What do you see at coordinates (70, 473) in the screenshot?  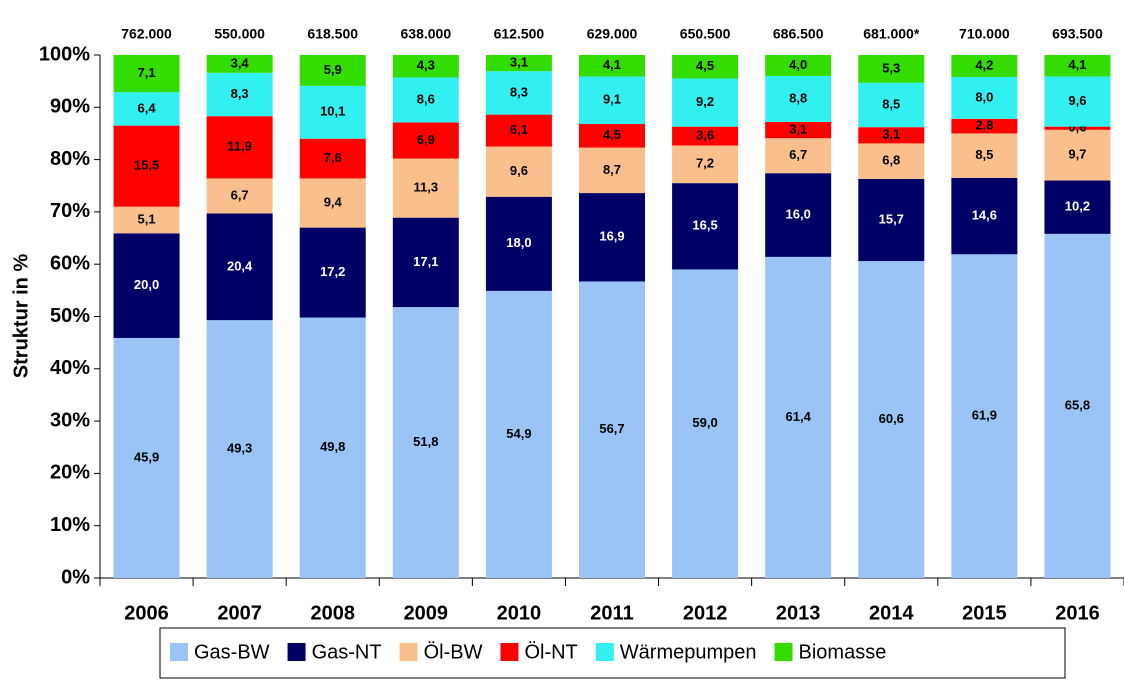 I see `y-tick-label: 20%` at bounding box center [70, 473].